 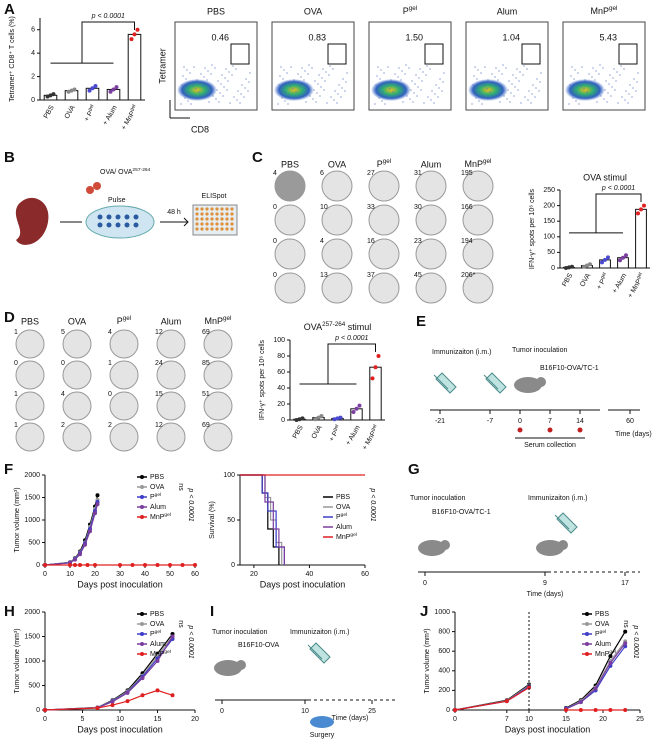 I want to click on x-tick-label: 5, so click(x=83, y=719).